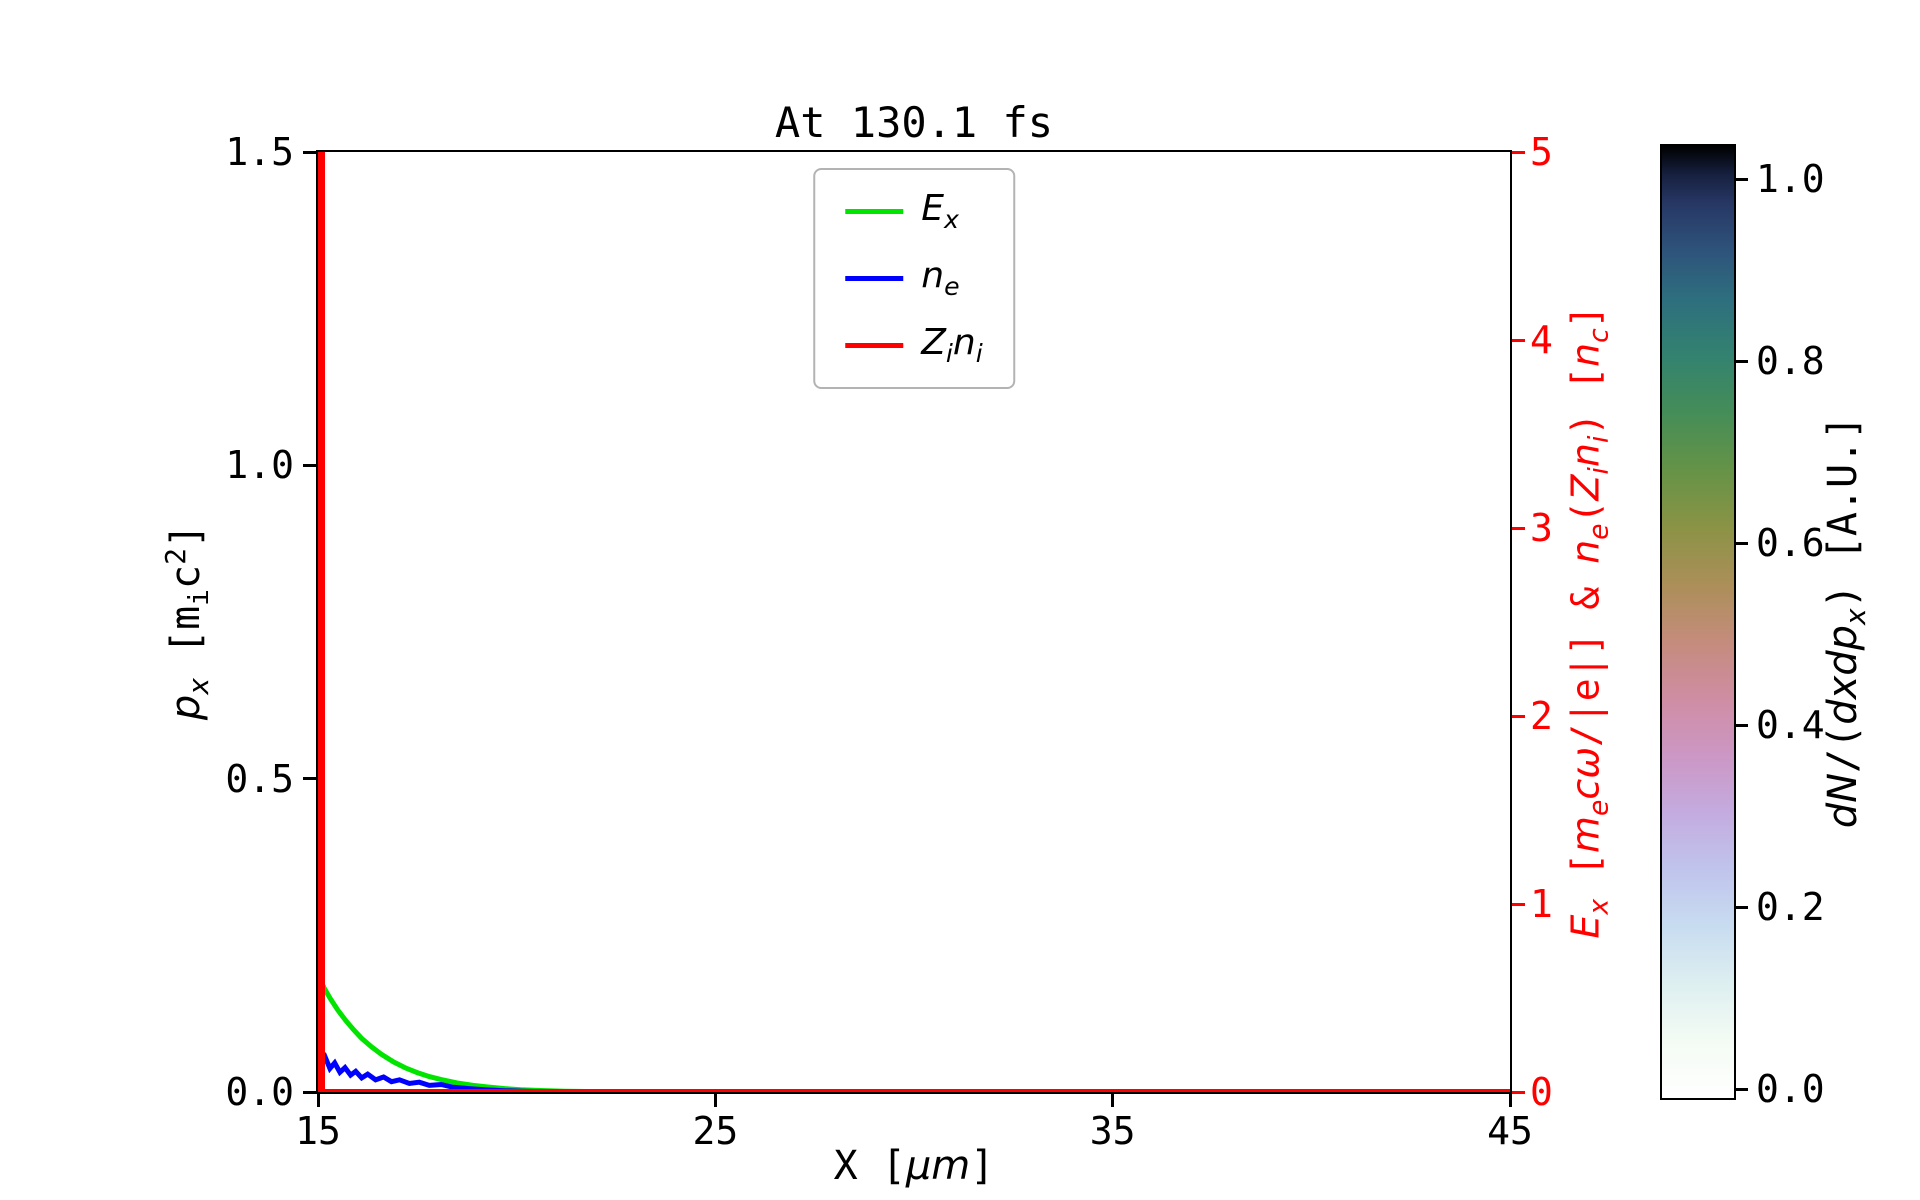  Describe the element at coordinates (259, 1092) in the screenshot. I see `y-left-tick-label: 0.0` at that location.